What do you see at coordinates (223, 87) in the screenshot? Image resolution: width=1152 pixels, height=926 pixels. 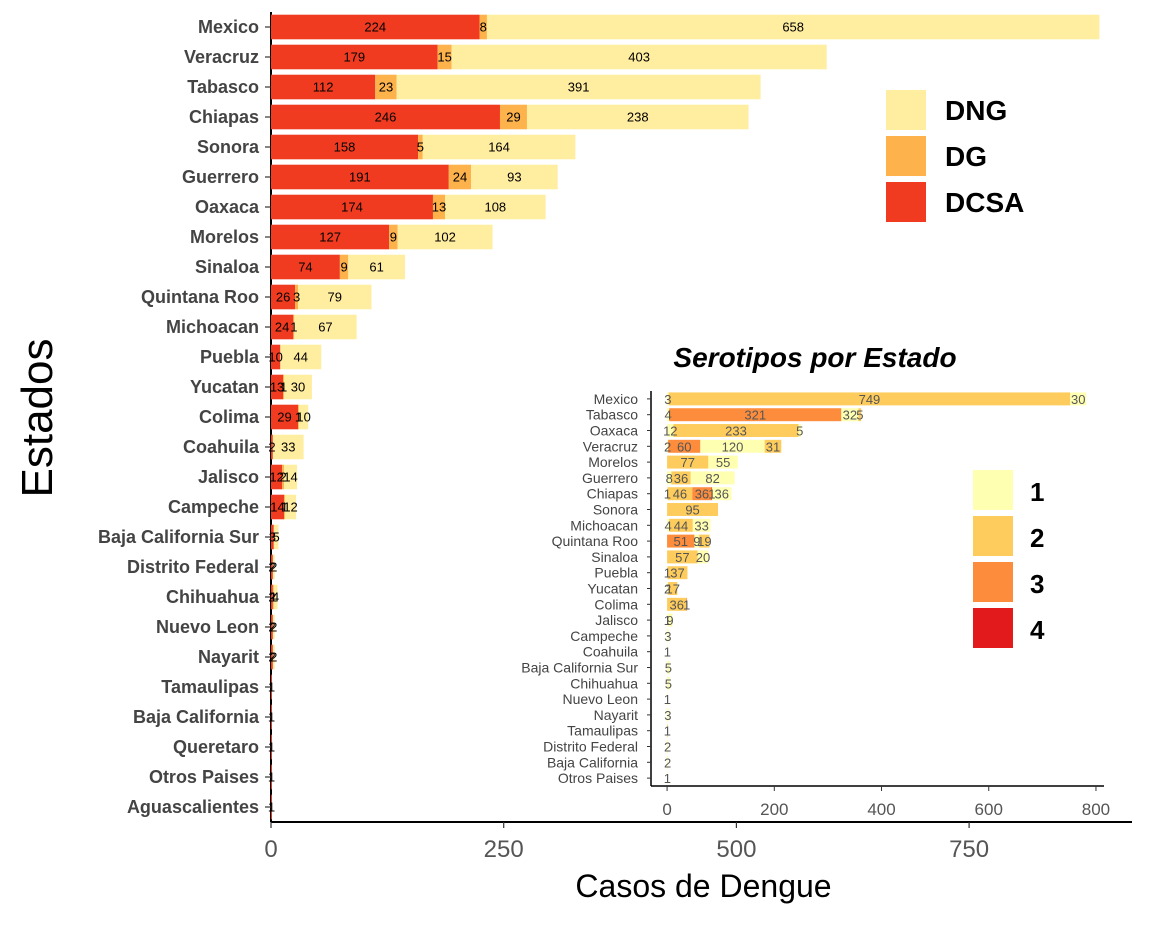 I see `main-y-tick-label: Tabasco` at bounding box center [223, 87].